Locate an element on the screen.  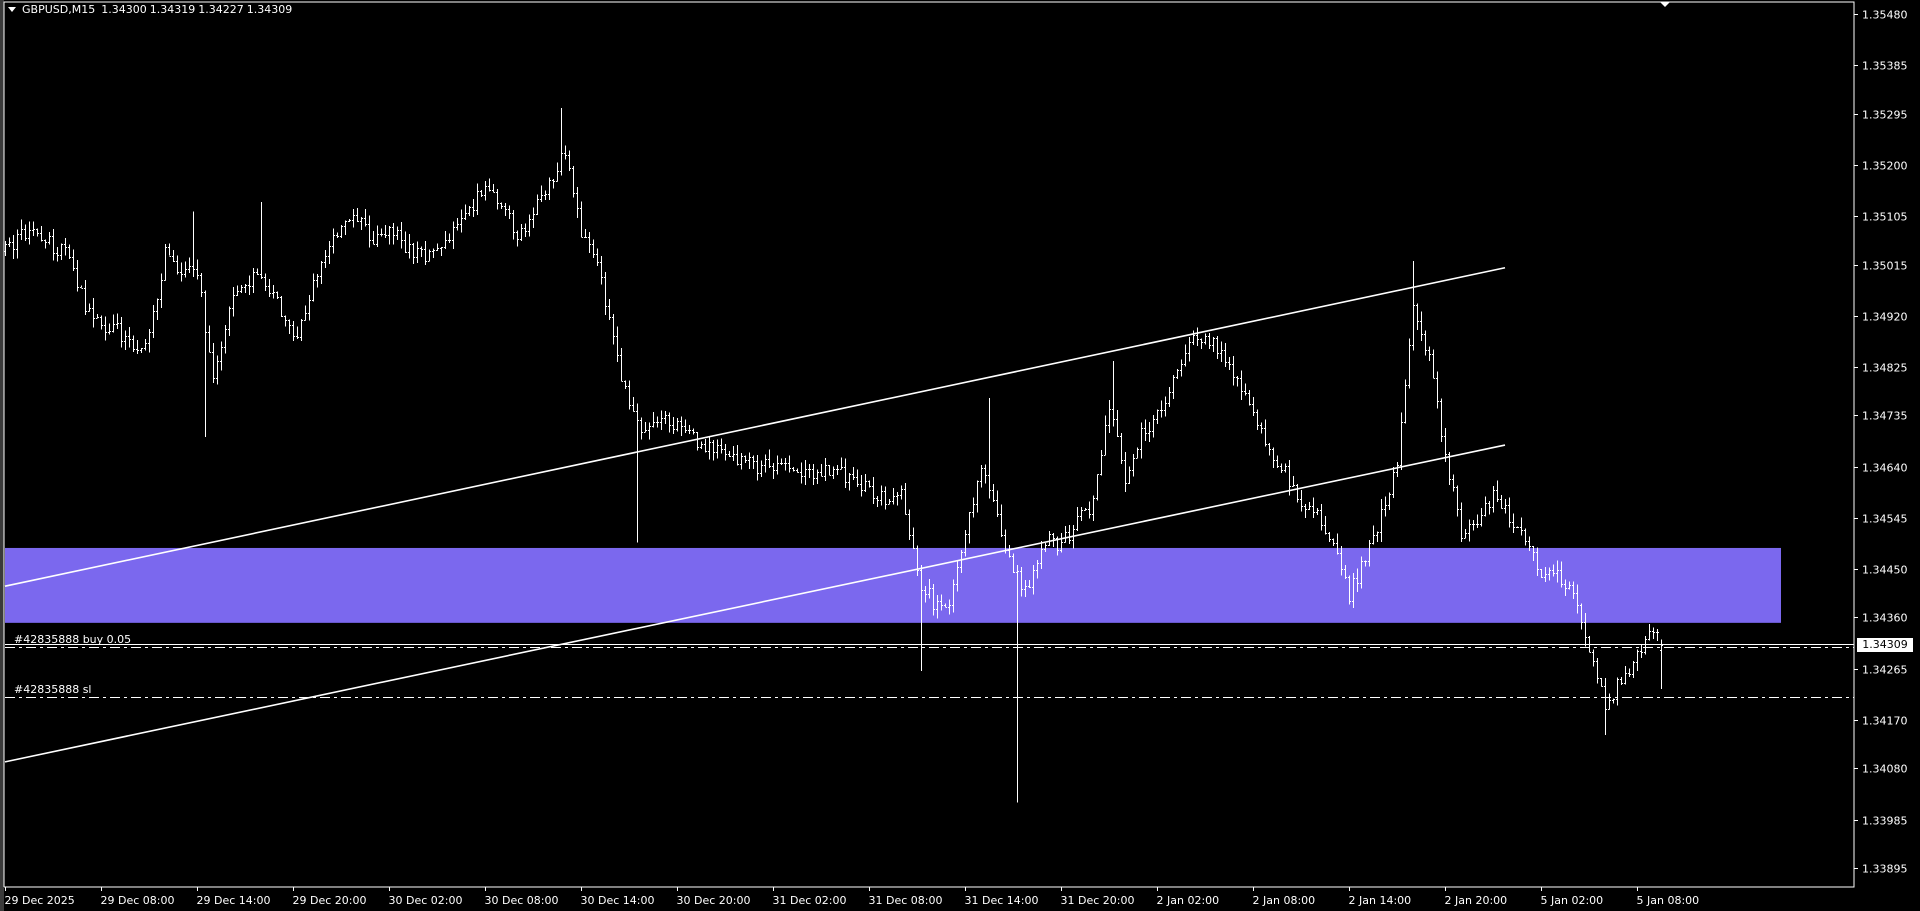
y-tick-label: 1.34735 is located at coordinates (1885, 416).